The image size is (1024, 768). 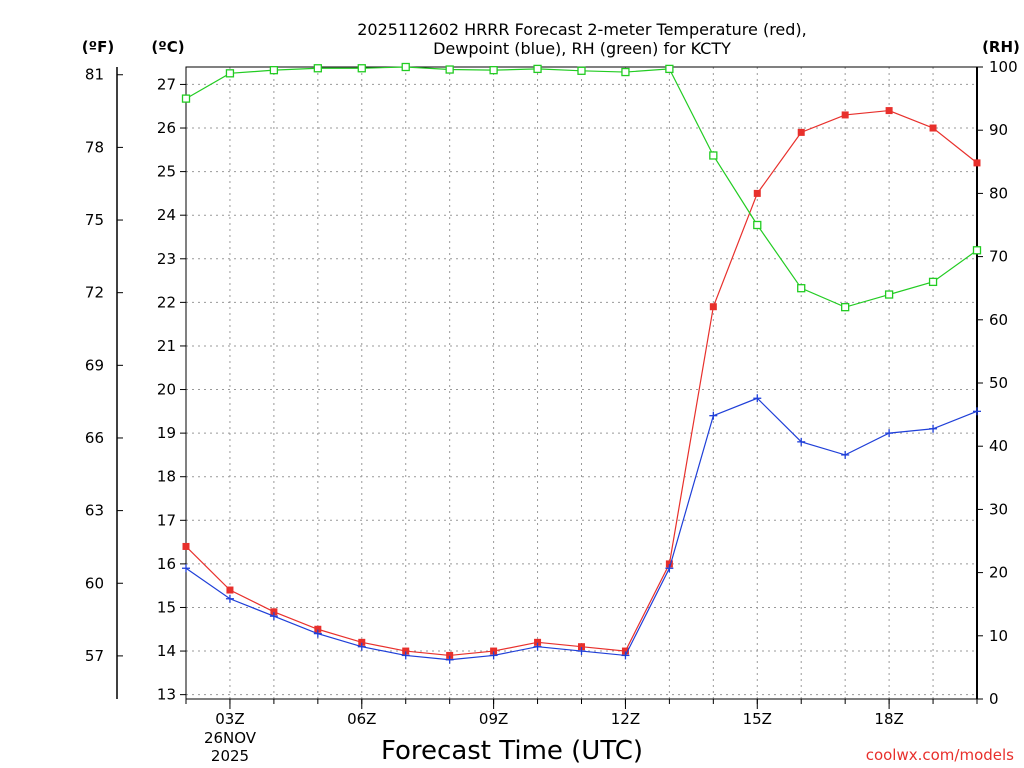 What do you see at coordinates (888, 719) in the screenshot?
I see `x-tick-label: 18Z` at bounding box center [888, 719].